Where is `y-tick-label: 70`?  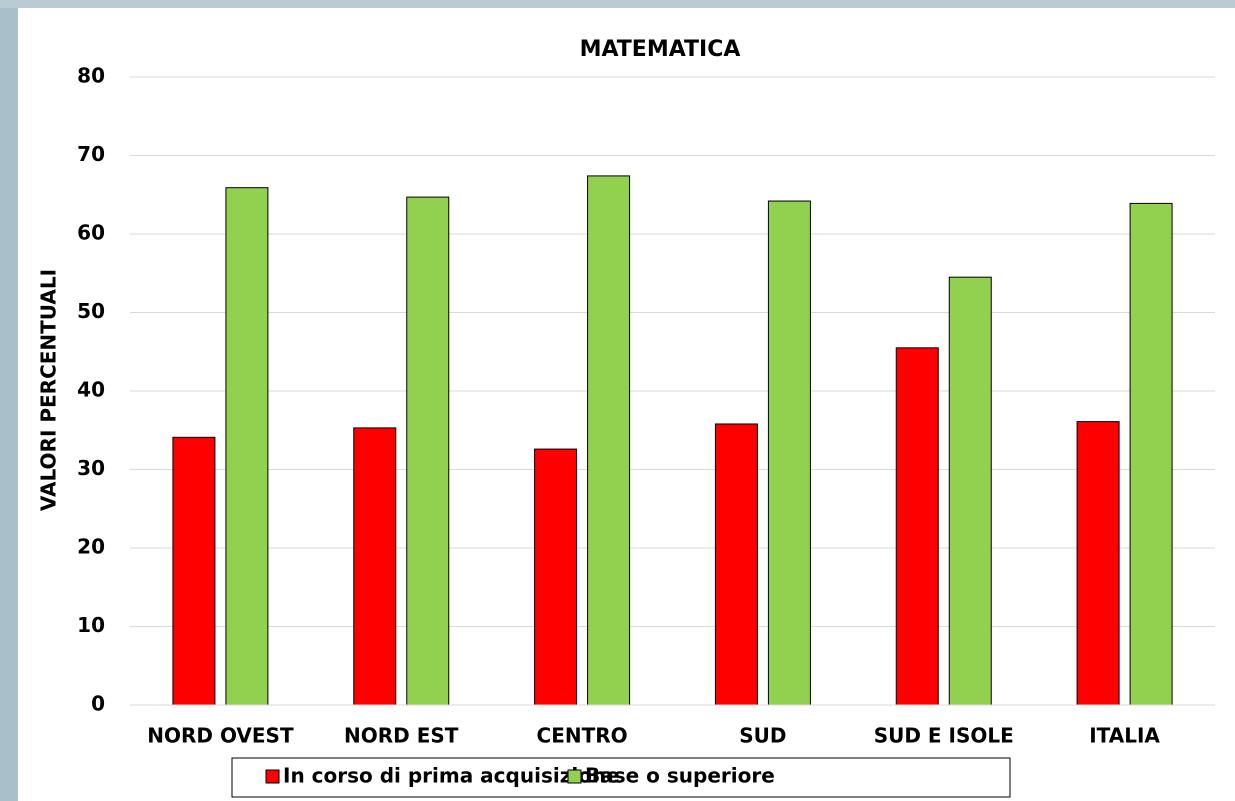
y-tick-label: 70 is located at coordinates (91, 154).